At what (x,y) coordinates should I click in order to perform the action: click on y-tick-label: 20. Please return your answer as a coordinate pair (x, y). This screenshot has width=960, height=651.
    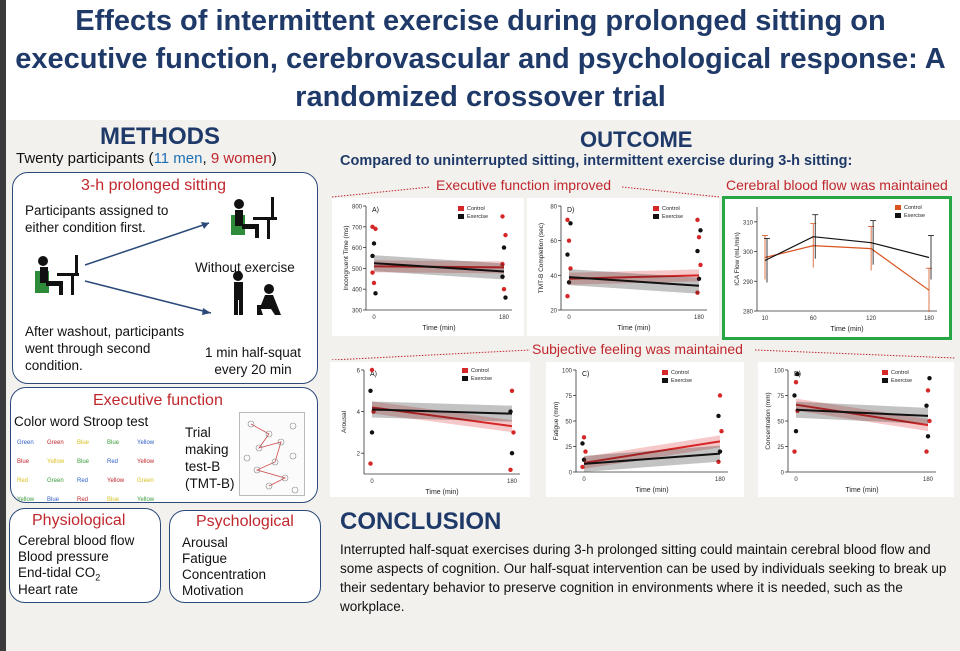
    Looking at the image, I should click on (553, 312).